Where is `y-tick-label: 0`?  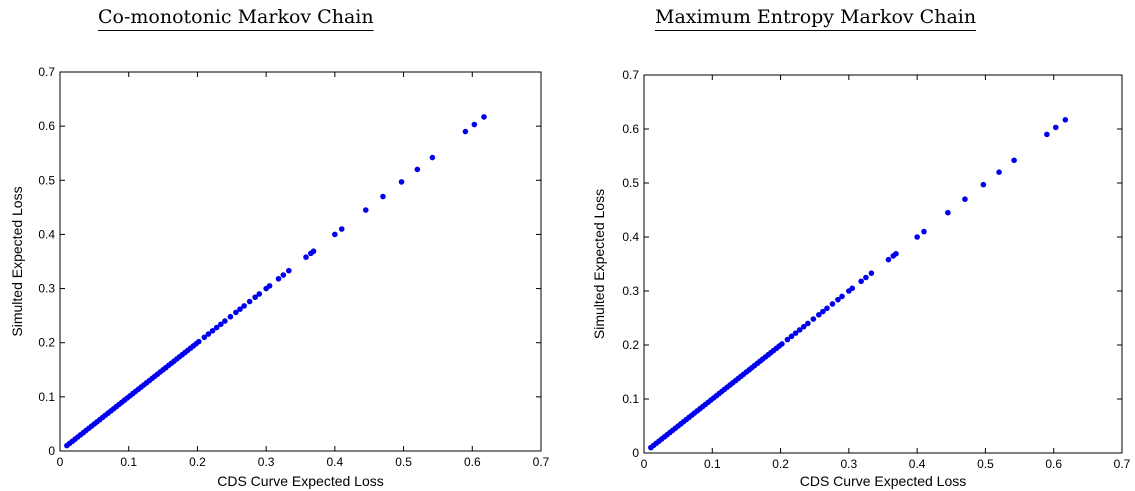
y-tick-label: 0 is located at coordinates (51, 451).